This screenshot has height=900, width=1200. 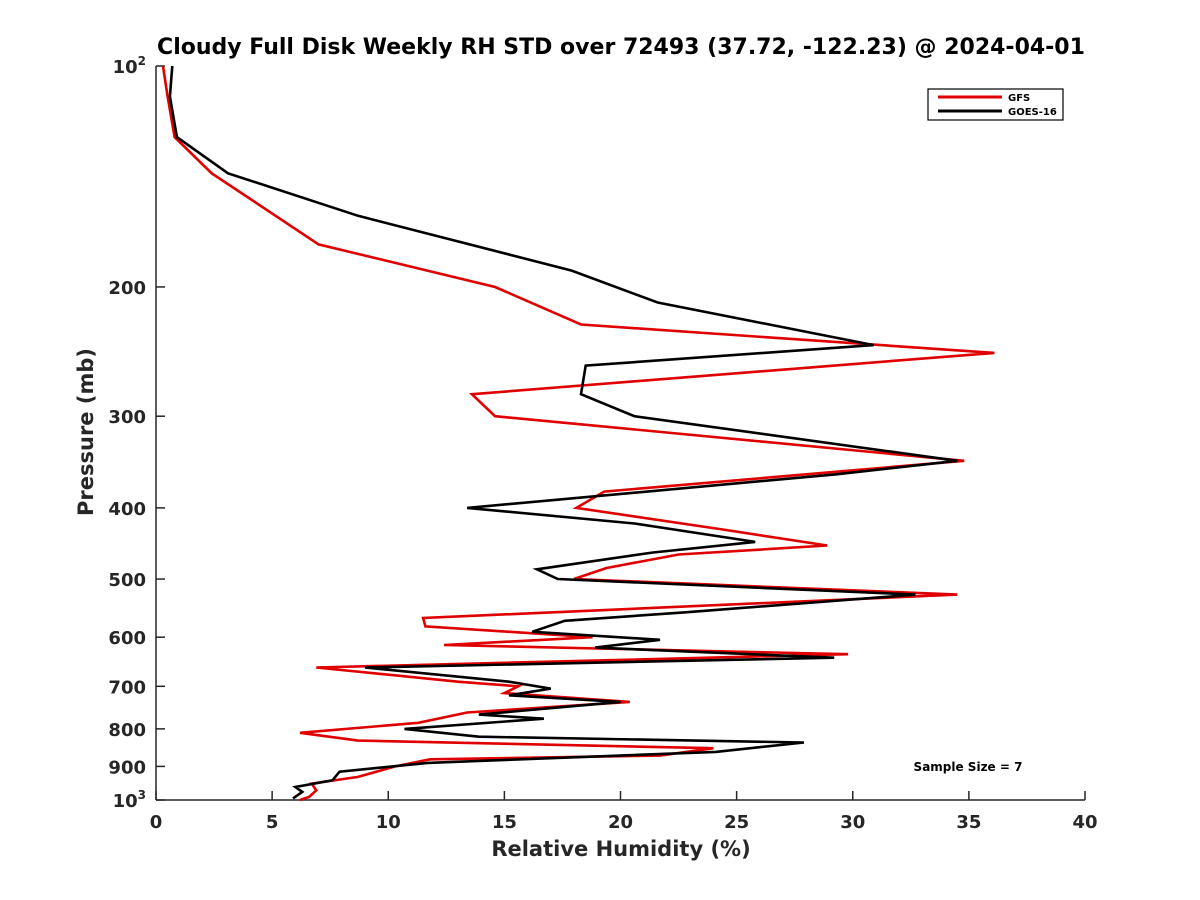 What do you see at coordinates (142, 61) in the screenshot?
I see `y-tick-label-exponent: 2` at bounding box center [142, 61].